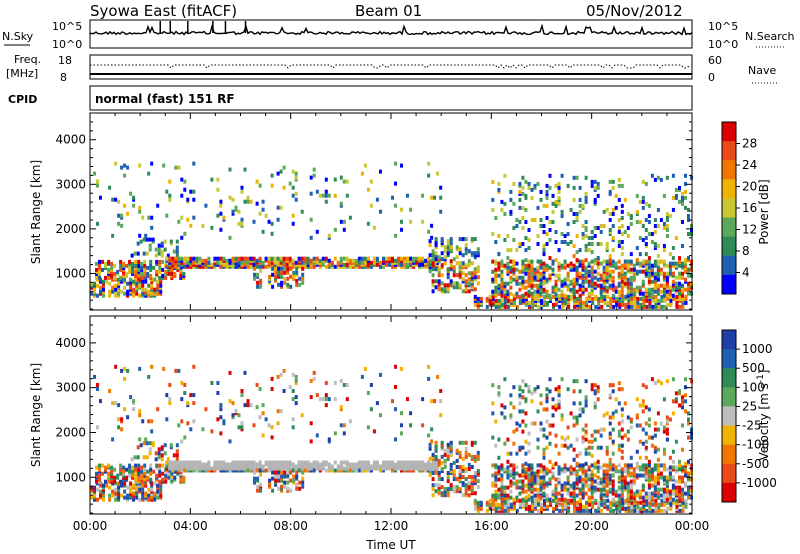 The width and height of the screenshot is (800, 554). I want to click on cpid-label: CPID, so click(22, 99).